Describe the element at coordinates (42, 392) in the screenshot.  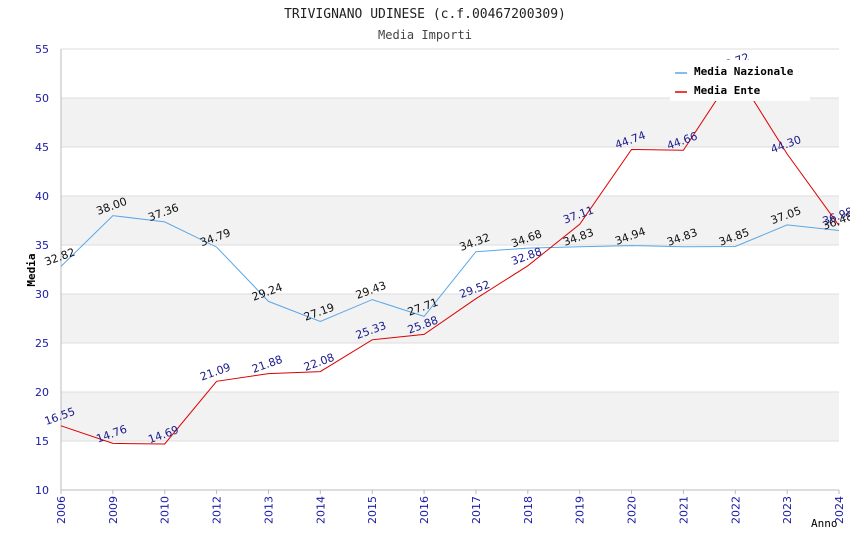
I see `y-tick-label: 20` at that location.